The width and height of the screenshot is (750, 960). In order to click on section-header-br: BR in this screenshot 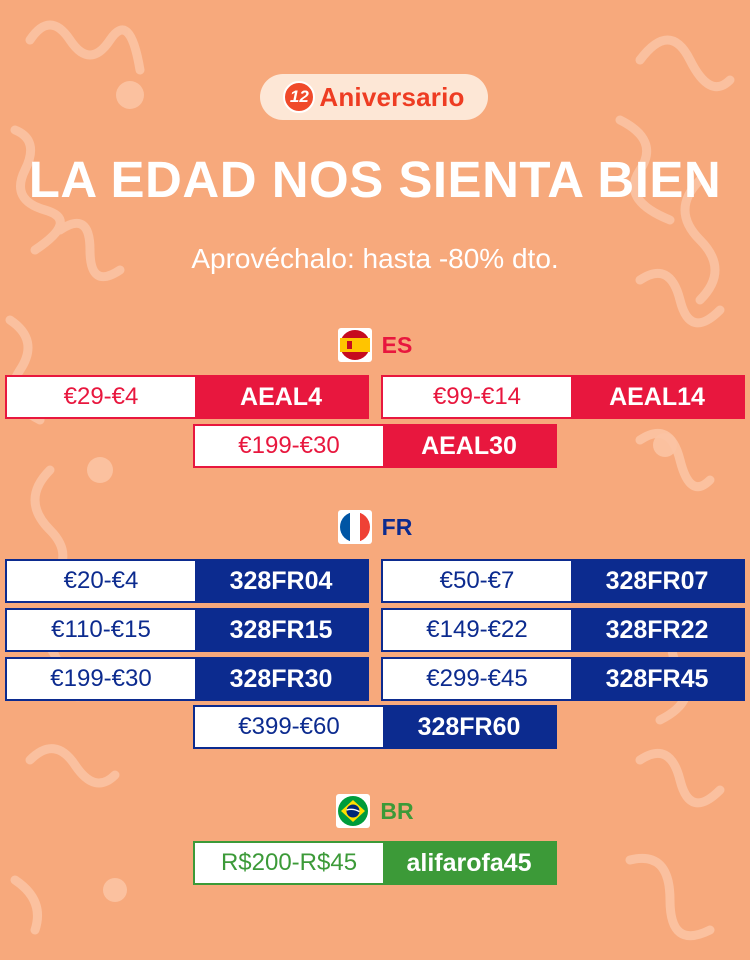, I will do `click(375, 811)`.